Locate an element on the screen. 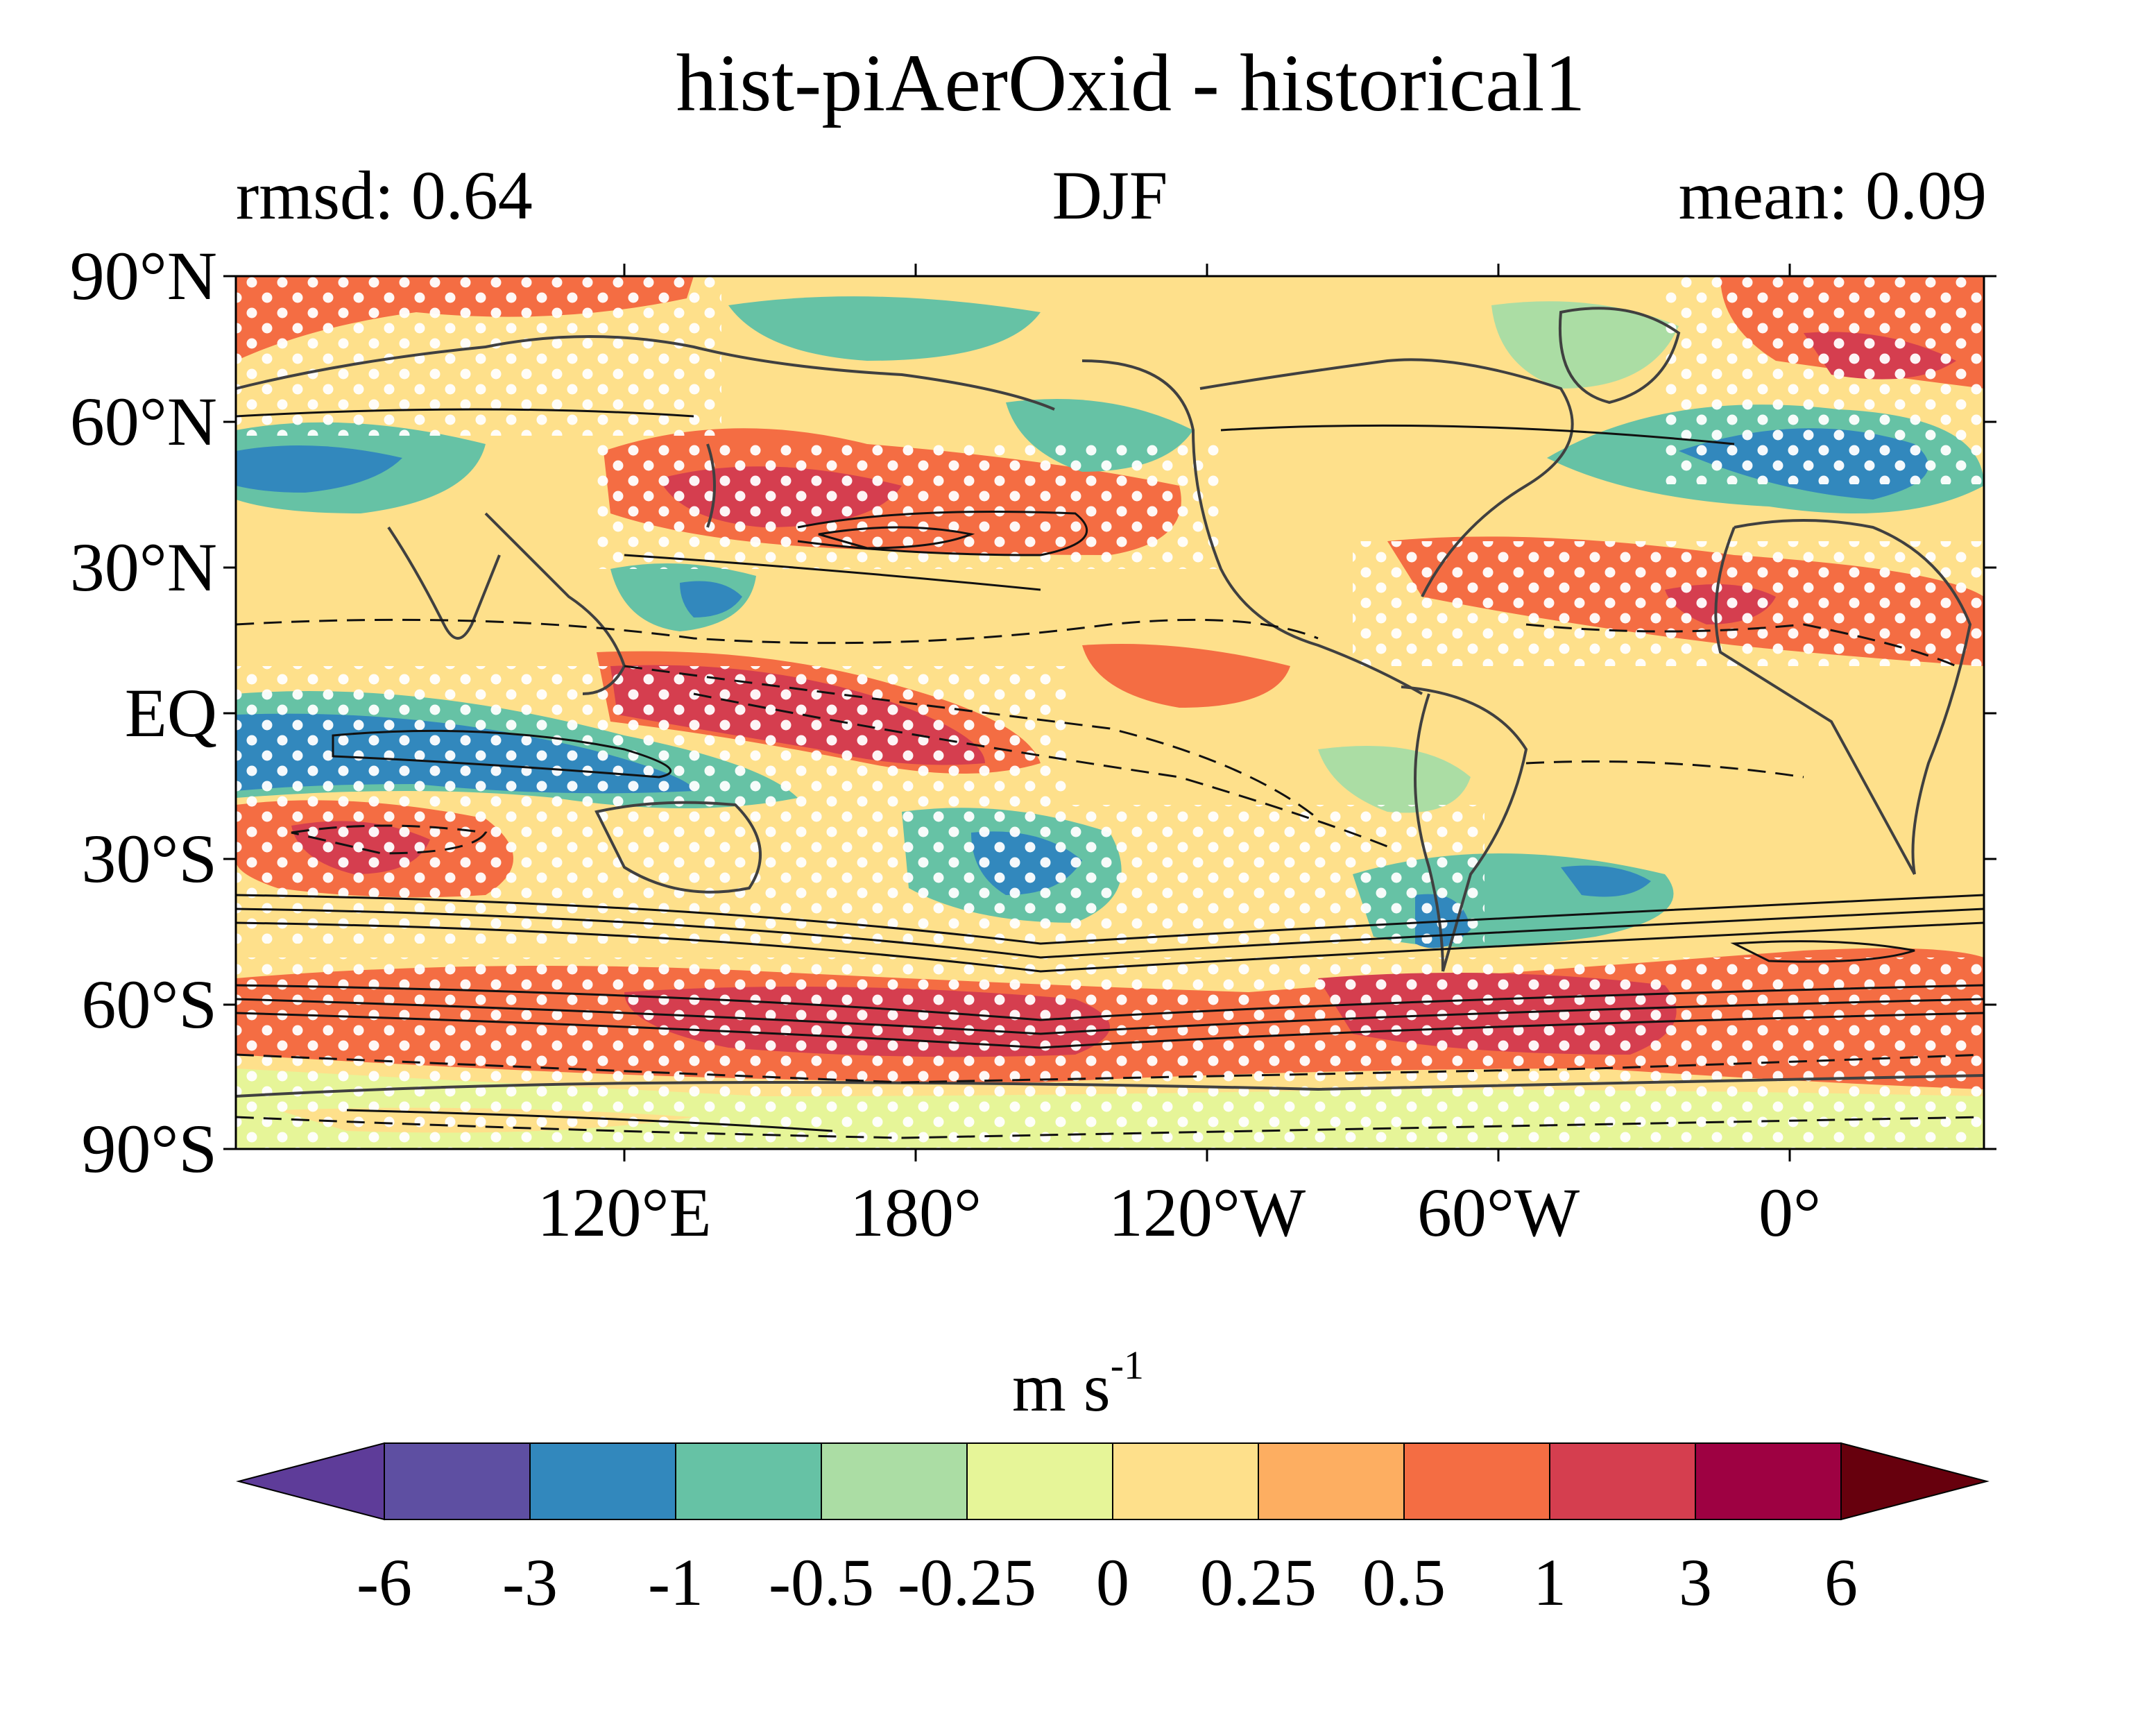 The image size is (2156, 1720). colorbar-extend-low is located at coordinates (310, 1481).